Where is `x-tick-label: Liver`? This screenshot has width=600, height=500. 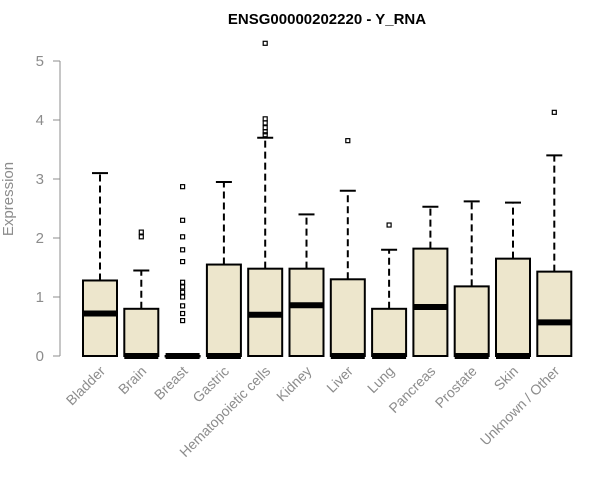 x-tick-label: Liver is located at coordinates (339, 379).